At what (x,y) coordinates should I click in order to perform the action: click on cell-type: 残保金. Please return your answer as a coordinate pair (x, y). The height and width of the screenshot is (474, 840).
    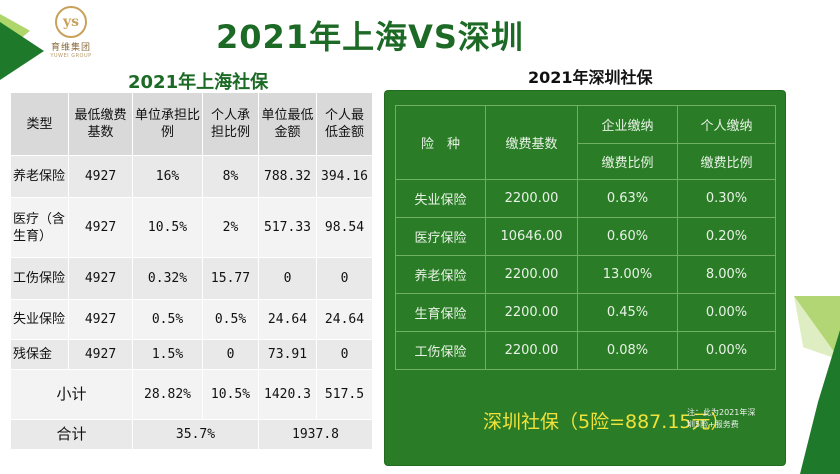
    Looking at the image, I should click on (39, 354).